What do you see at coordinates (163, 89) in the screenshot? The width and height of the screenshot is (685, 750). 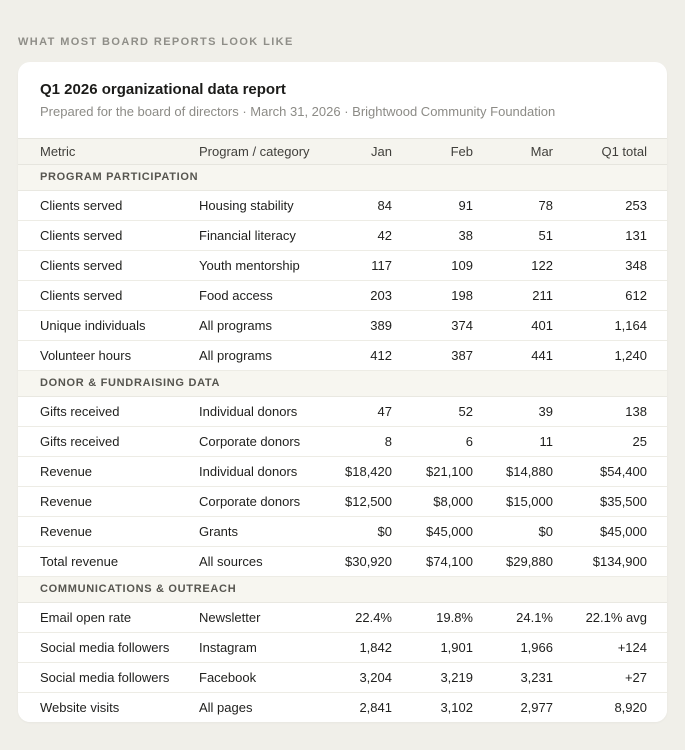 I see `report-title: Q1 2026 organizational data report` at bounding box center [163, 89].